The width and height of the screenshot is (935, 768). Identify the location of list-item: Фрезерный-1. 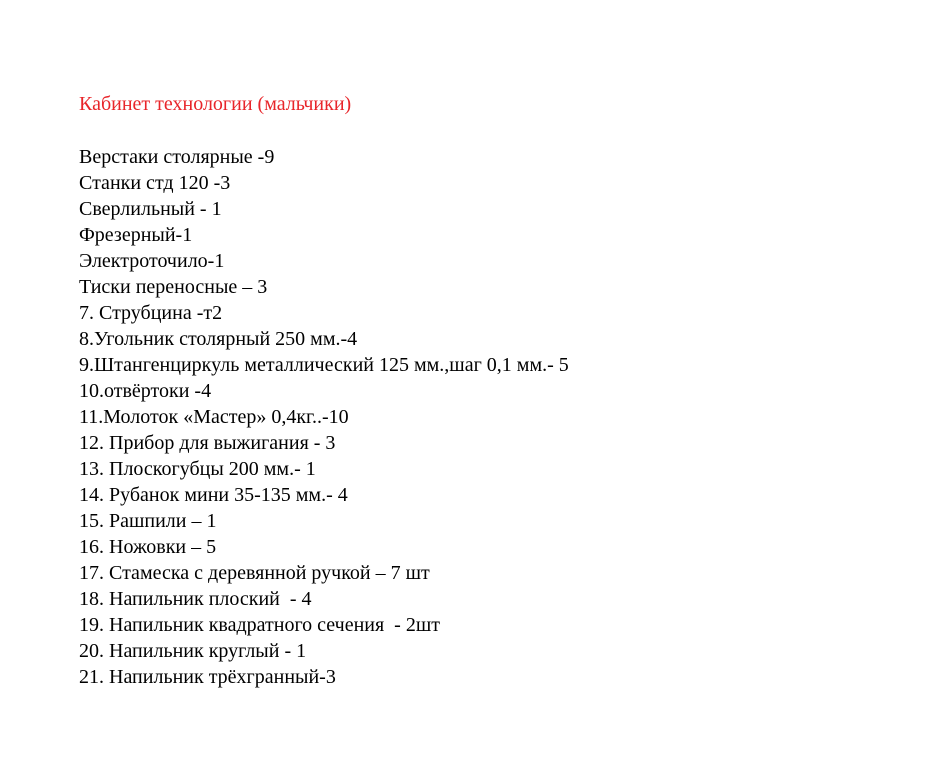
(136, 235).